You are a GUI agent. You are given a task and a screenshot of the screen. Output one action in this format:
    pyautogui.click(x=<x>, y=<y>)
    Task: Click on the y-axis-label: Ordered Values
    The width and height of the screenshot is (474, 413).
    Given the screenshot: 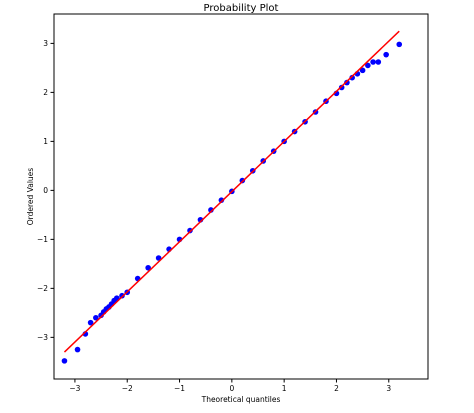 What is the action you would take?
    pyautogui.click(x=30, y=197)
    